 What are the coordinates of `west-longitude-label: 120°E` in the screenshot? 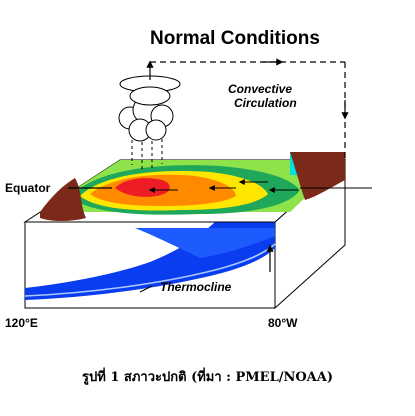 It's located at (21, 323).